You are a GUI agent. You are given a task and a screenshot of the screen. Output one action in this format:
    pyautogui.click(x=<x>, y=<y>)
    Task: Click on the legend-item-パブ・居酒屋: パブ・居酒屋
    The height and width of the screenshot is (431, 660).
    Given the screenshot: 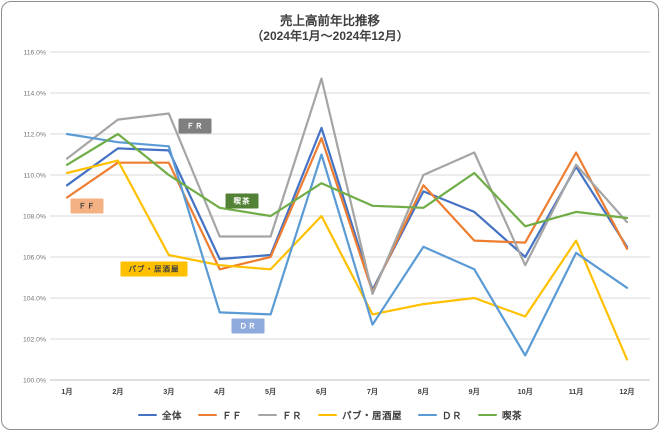 What is the action you would take?
    pyautogui.click(x=360, y=415)
    